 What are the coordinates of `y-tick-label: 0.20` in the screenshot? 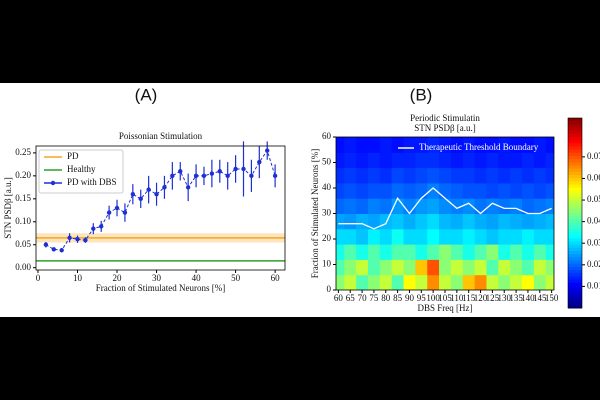 It's located at (23, 175).